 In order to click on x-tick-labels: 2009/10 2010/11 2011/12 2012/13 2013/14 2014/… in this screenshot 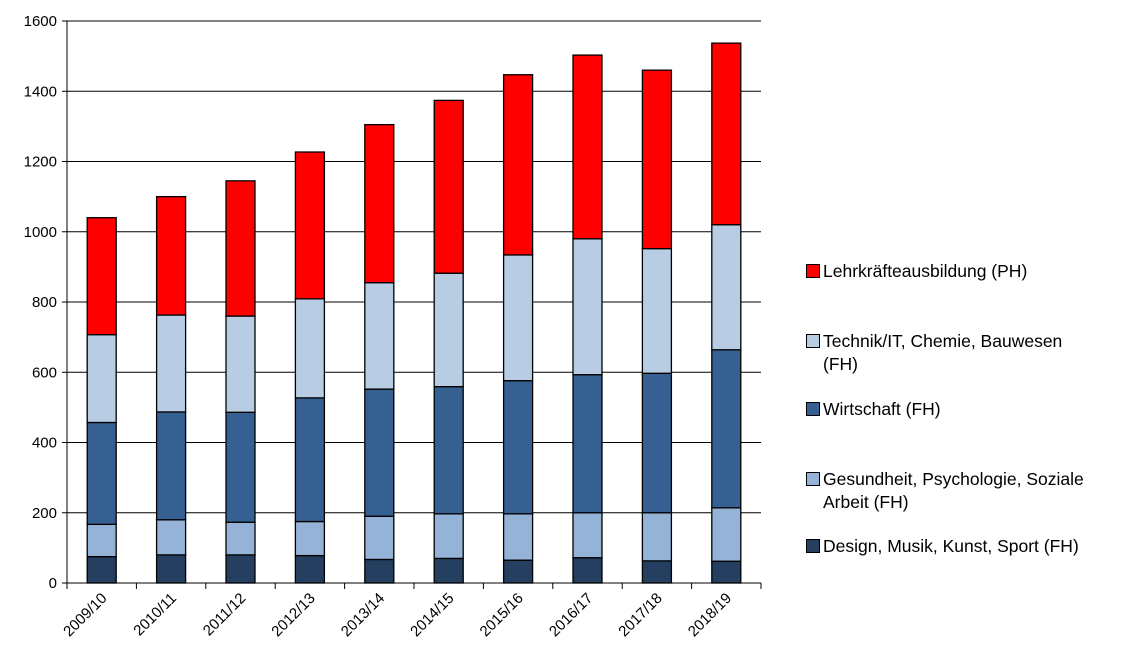, I will do `click(397, 615)`.